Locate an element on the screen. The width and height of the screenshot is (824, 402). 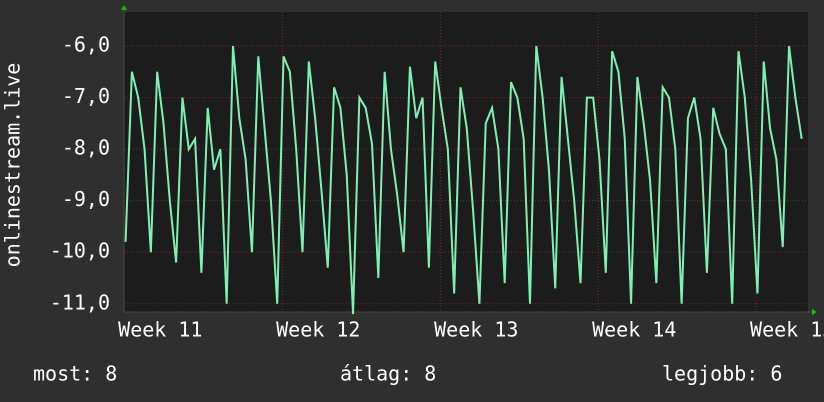
stat-current: most: 8 is located at coordinates (75, 374).